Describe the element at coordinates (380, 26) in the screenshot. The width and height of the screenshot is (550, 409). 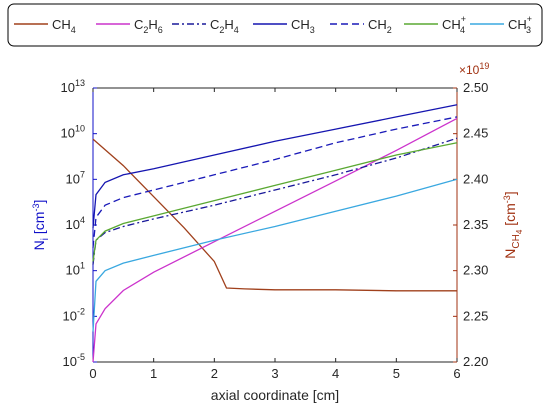
I see `legend-label: CH2` at that location.